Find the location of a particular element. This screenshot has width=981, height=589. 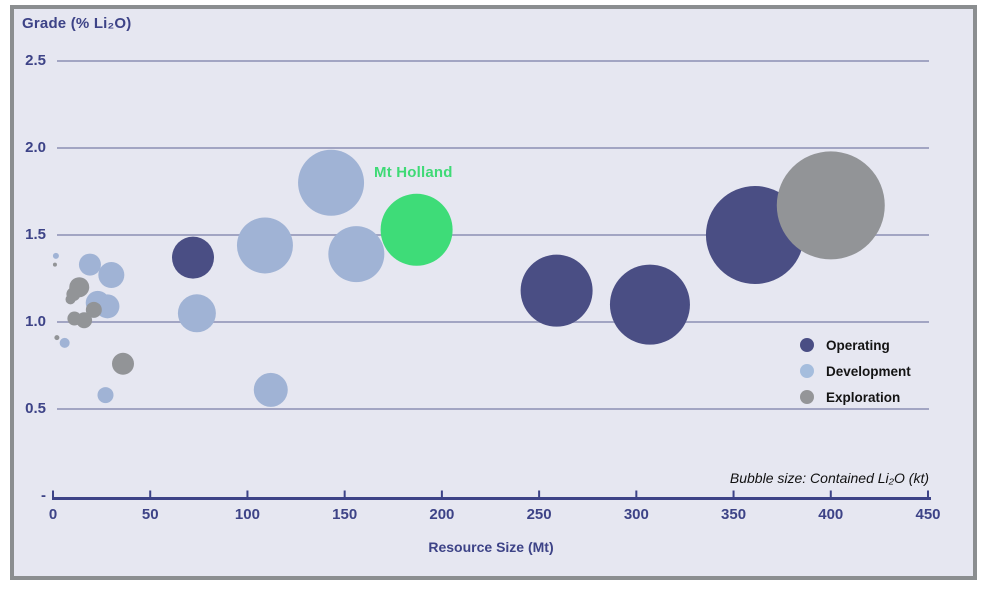

legend: Operating Development Exploration is located at coordinates (855, 371).